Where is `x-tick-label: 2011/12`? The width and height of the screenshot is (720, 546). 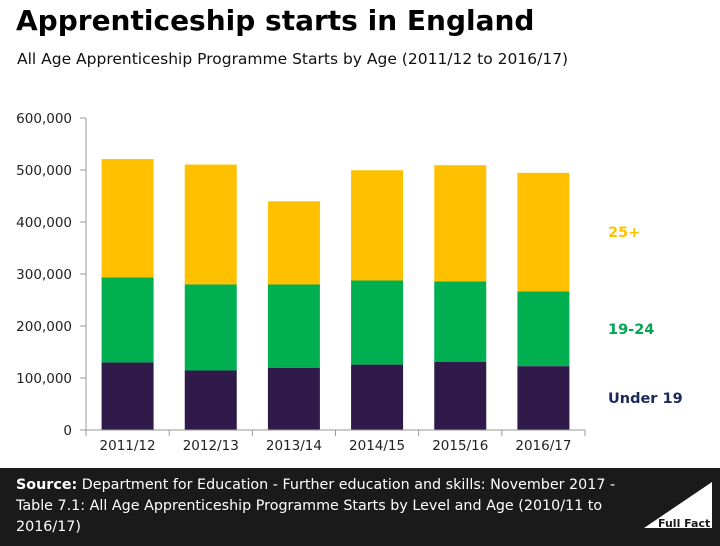
x-tick-label: 2011/12 is located at coordinates (128, 446).